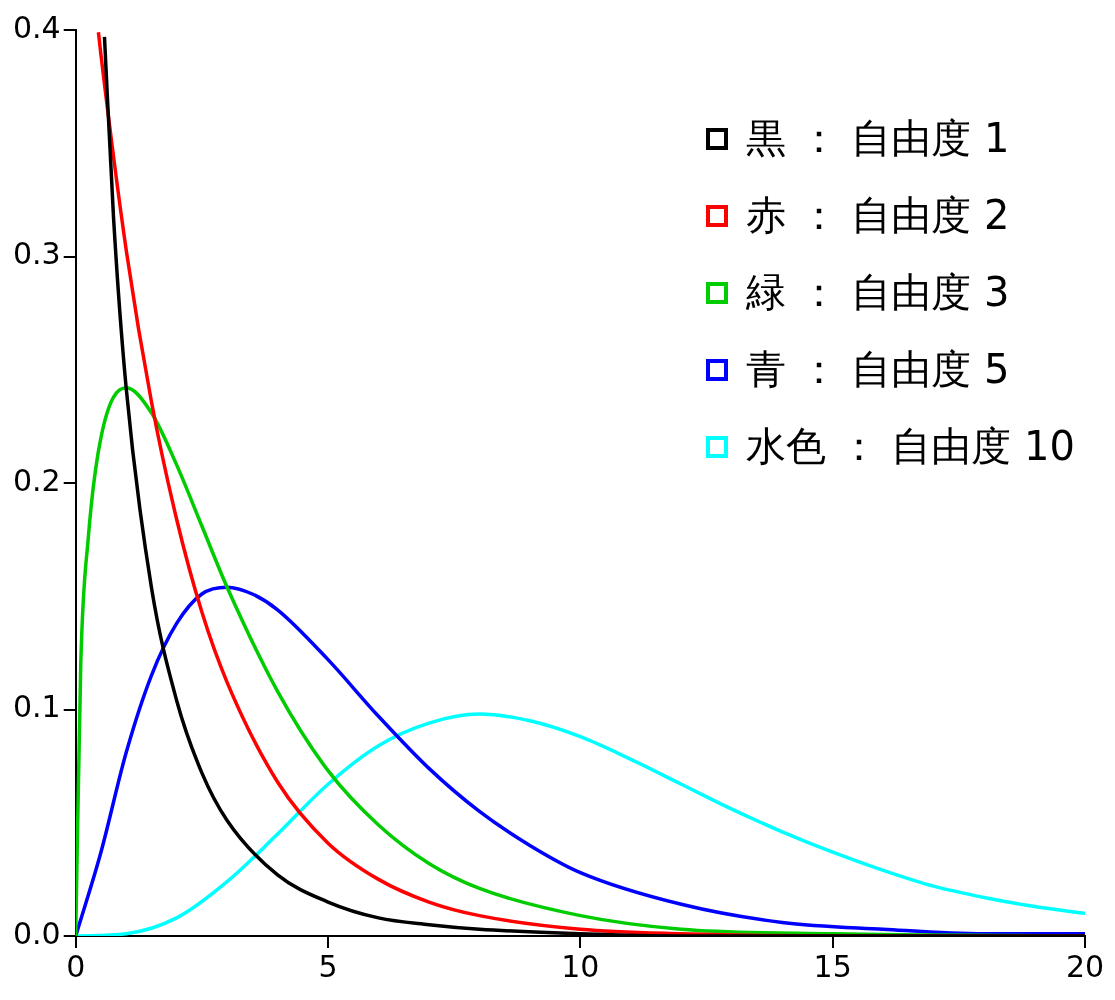 This screenshot has width=1115, height=1000. I want to click on x-tick-label: 0, so click(76, 966).